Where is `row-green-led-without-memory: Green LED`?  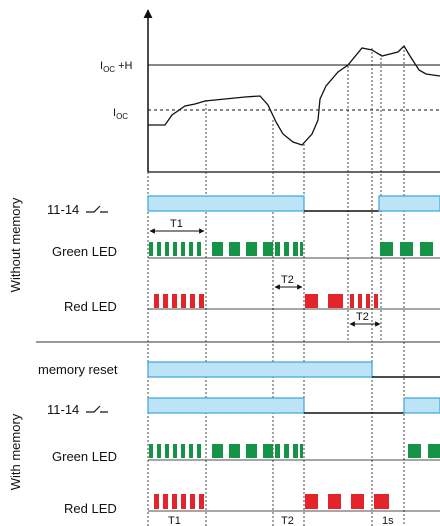 row-green-led-without-memory: Green LED is located at coordinates (246, 250).